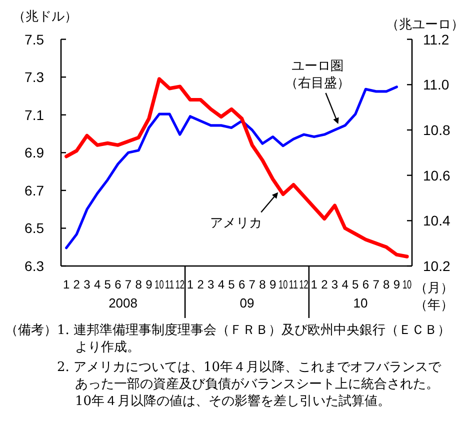 The height and width of the screenshot is (422, 467). Describe the element at coordinates (34, 39) in the screenshot. I see `y-tick-label: 7.5` at that location.